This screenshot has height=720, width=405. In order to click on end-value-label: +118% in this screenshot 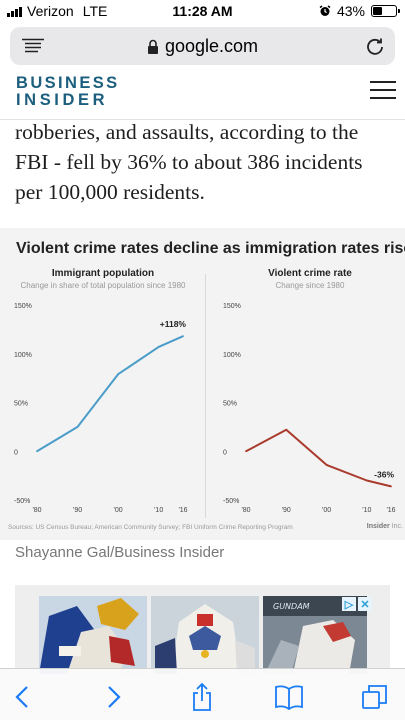, I will do `click(173, 324)`.